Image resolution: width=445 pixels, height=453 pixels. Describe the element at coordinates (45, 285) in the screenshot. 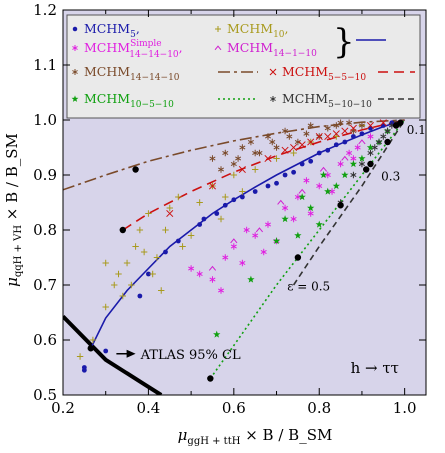

I see `y-tick-label: 0.7` at that location.